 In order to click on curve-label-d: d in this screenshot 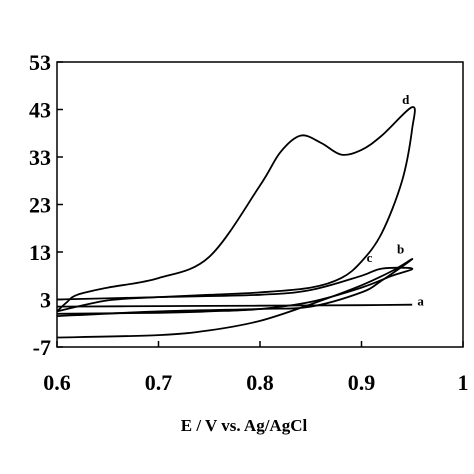, I will do `click(406, 99)`.